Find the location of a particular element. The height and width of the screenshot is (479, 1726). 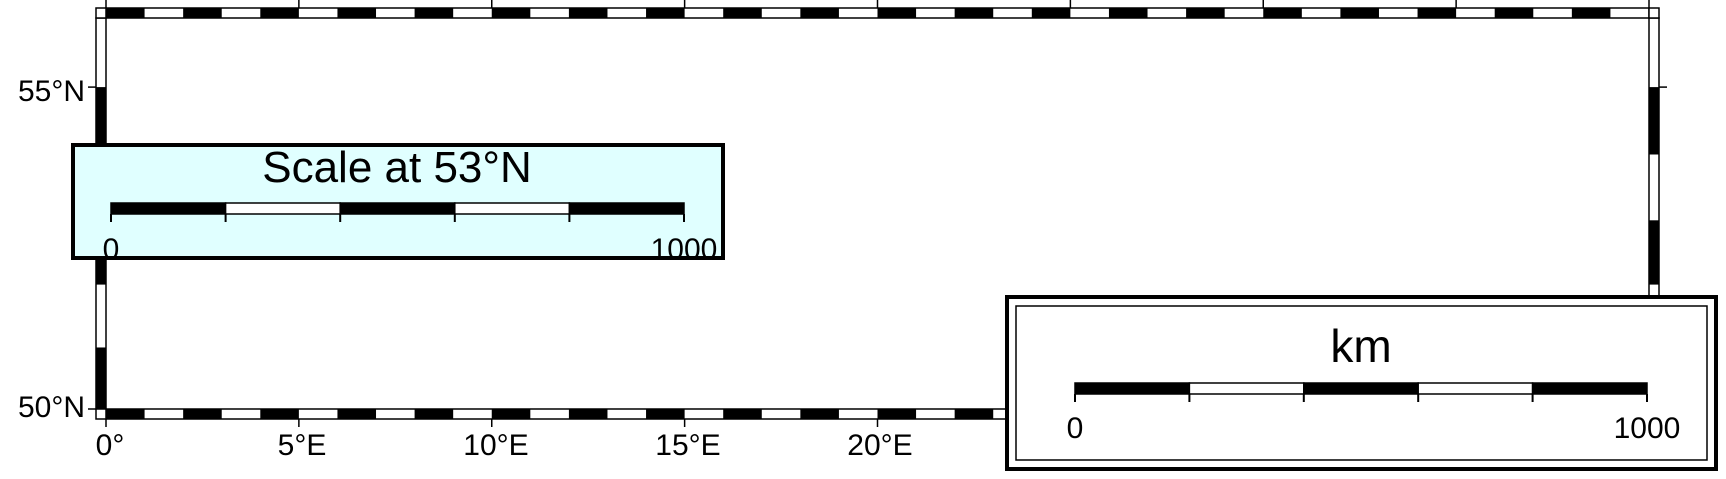

x-tick-label: 5°E is located at coordinates (302, 445).